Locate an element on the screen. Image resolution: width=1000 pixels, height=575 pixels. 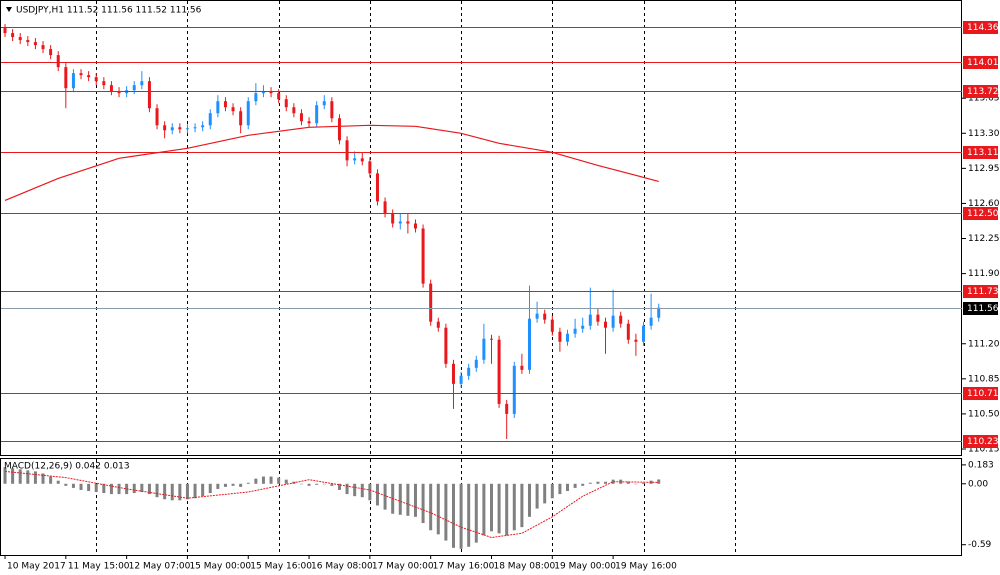
level-label: 110.23 is located at coordinates (983, 442).